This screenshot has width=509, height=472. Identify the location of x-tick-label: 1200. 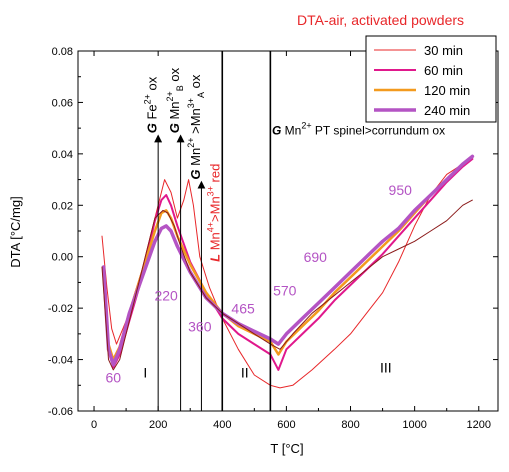
(479, 425).